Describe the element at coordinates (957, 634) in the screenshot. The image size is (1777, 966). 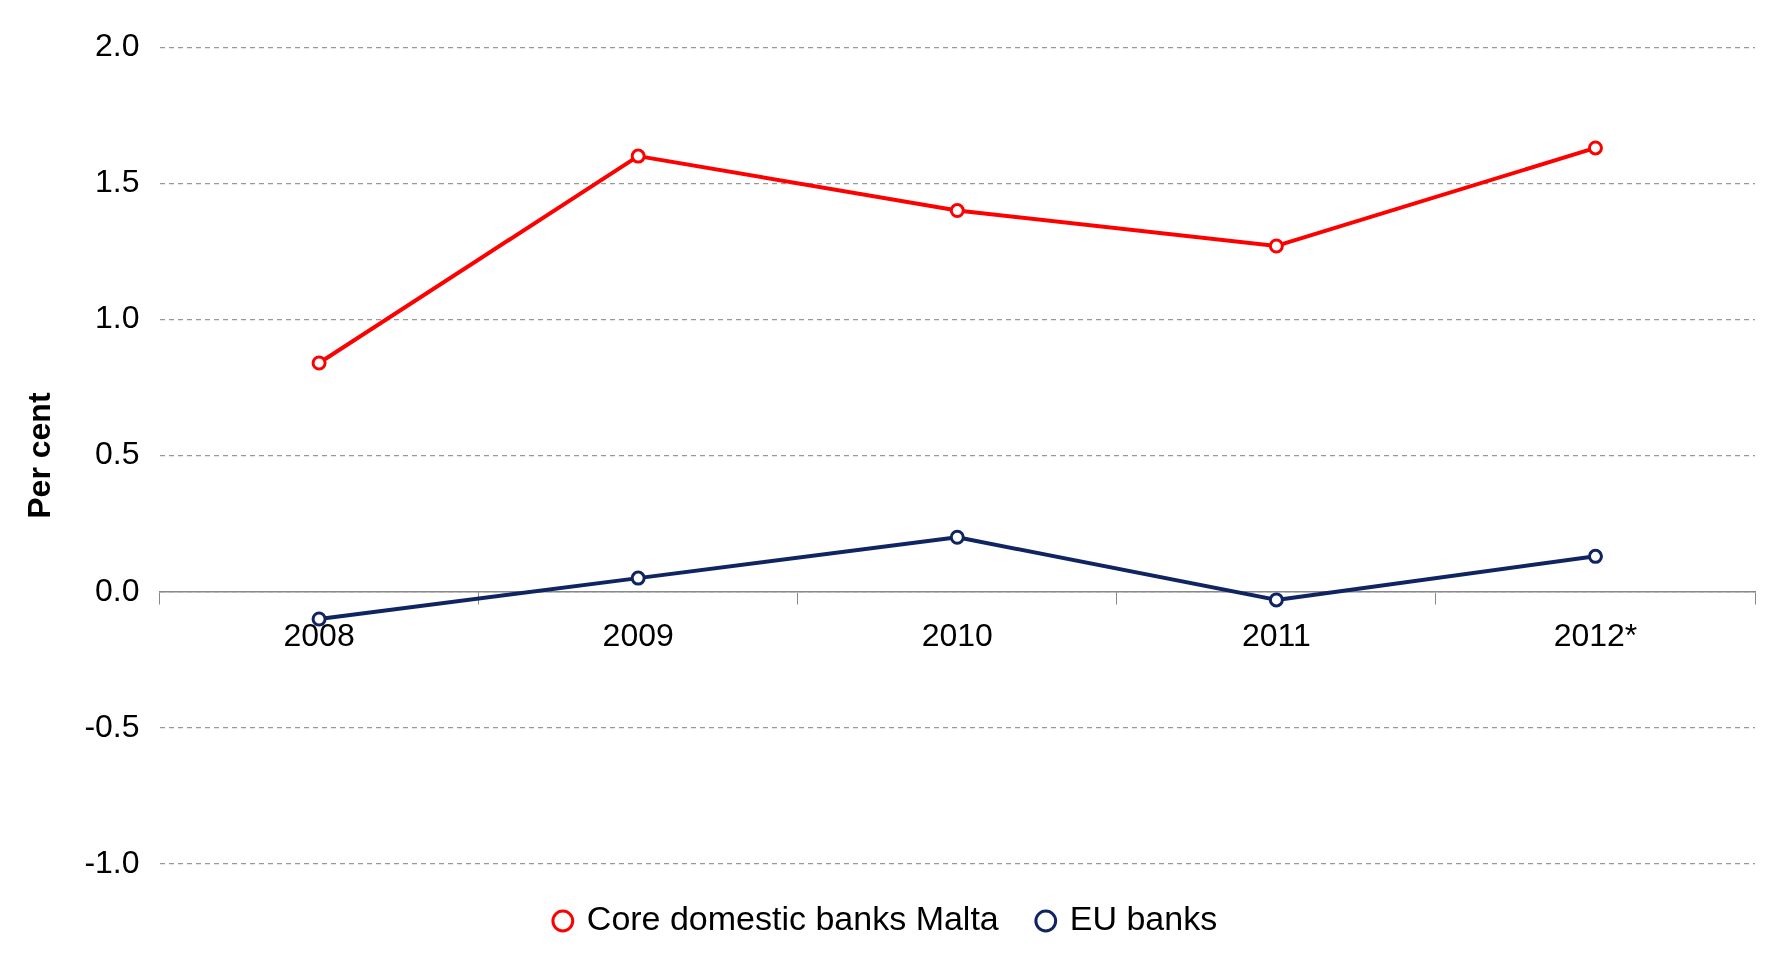
I see `x-tick-label: 2010` at that location.